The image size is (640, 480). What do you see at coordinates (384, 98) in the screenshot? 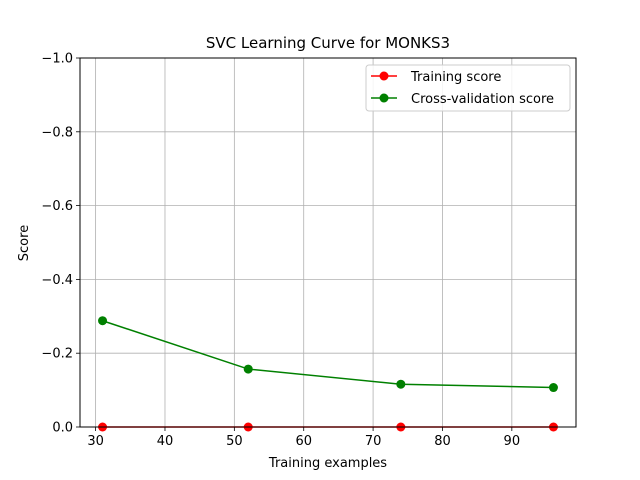
I see `legend-marker-cross-validation` at bounding box center [384, 98].